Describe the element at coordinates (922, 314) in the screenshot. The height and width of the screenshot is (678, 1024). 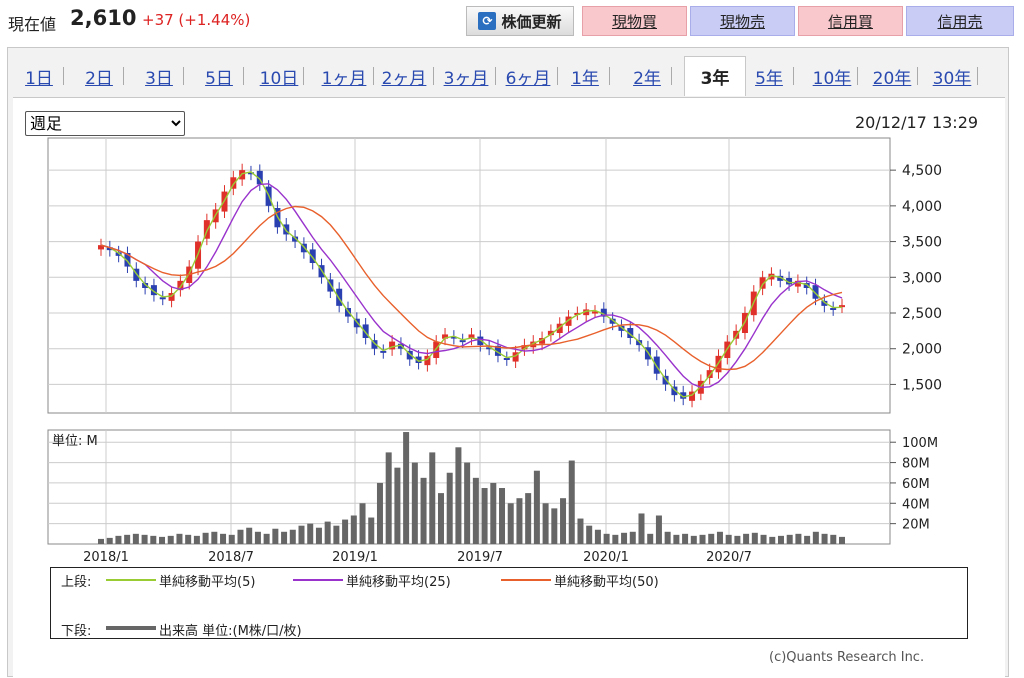
I see `price-tick-label: 2,500` at that location.